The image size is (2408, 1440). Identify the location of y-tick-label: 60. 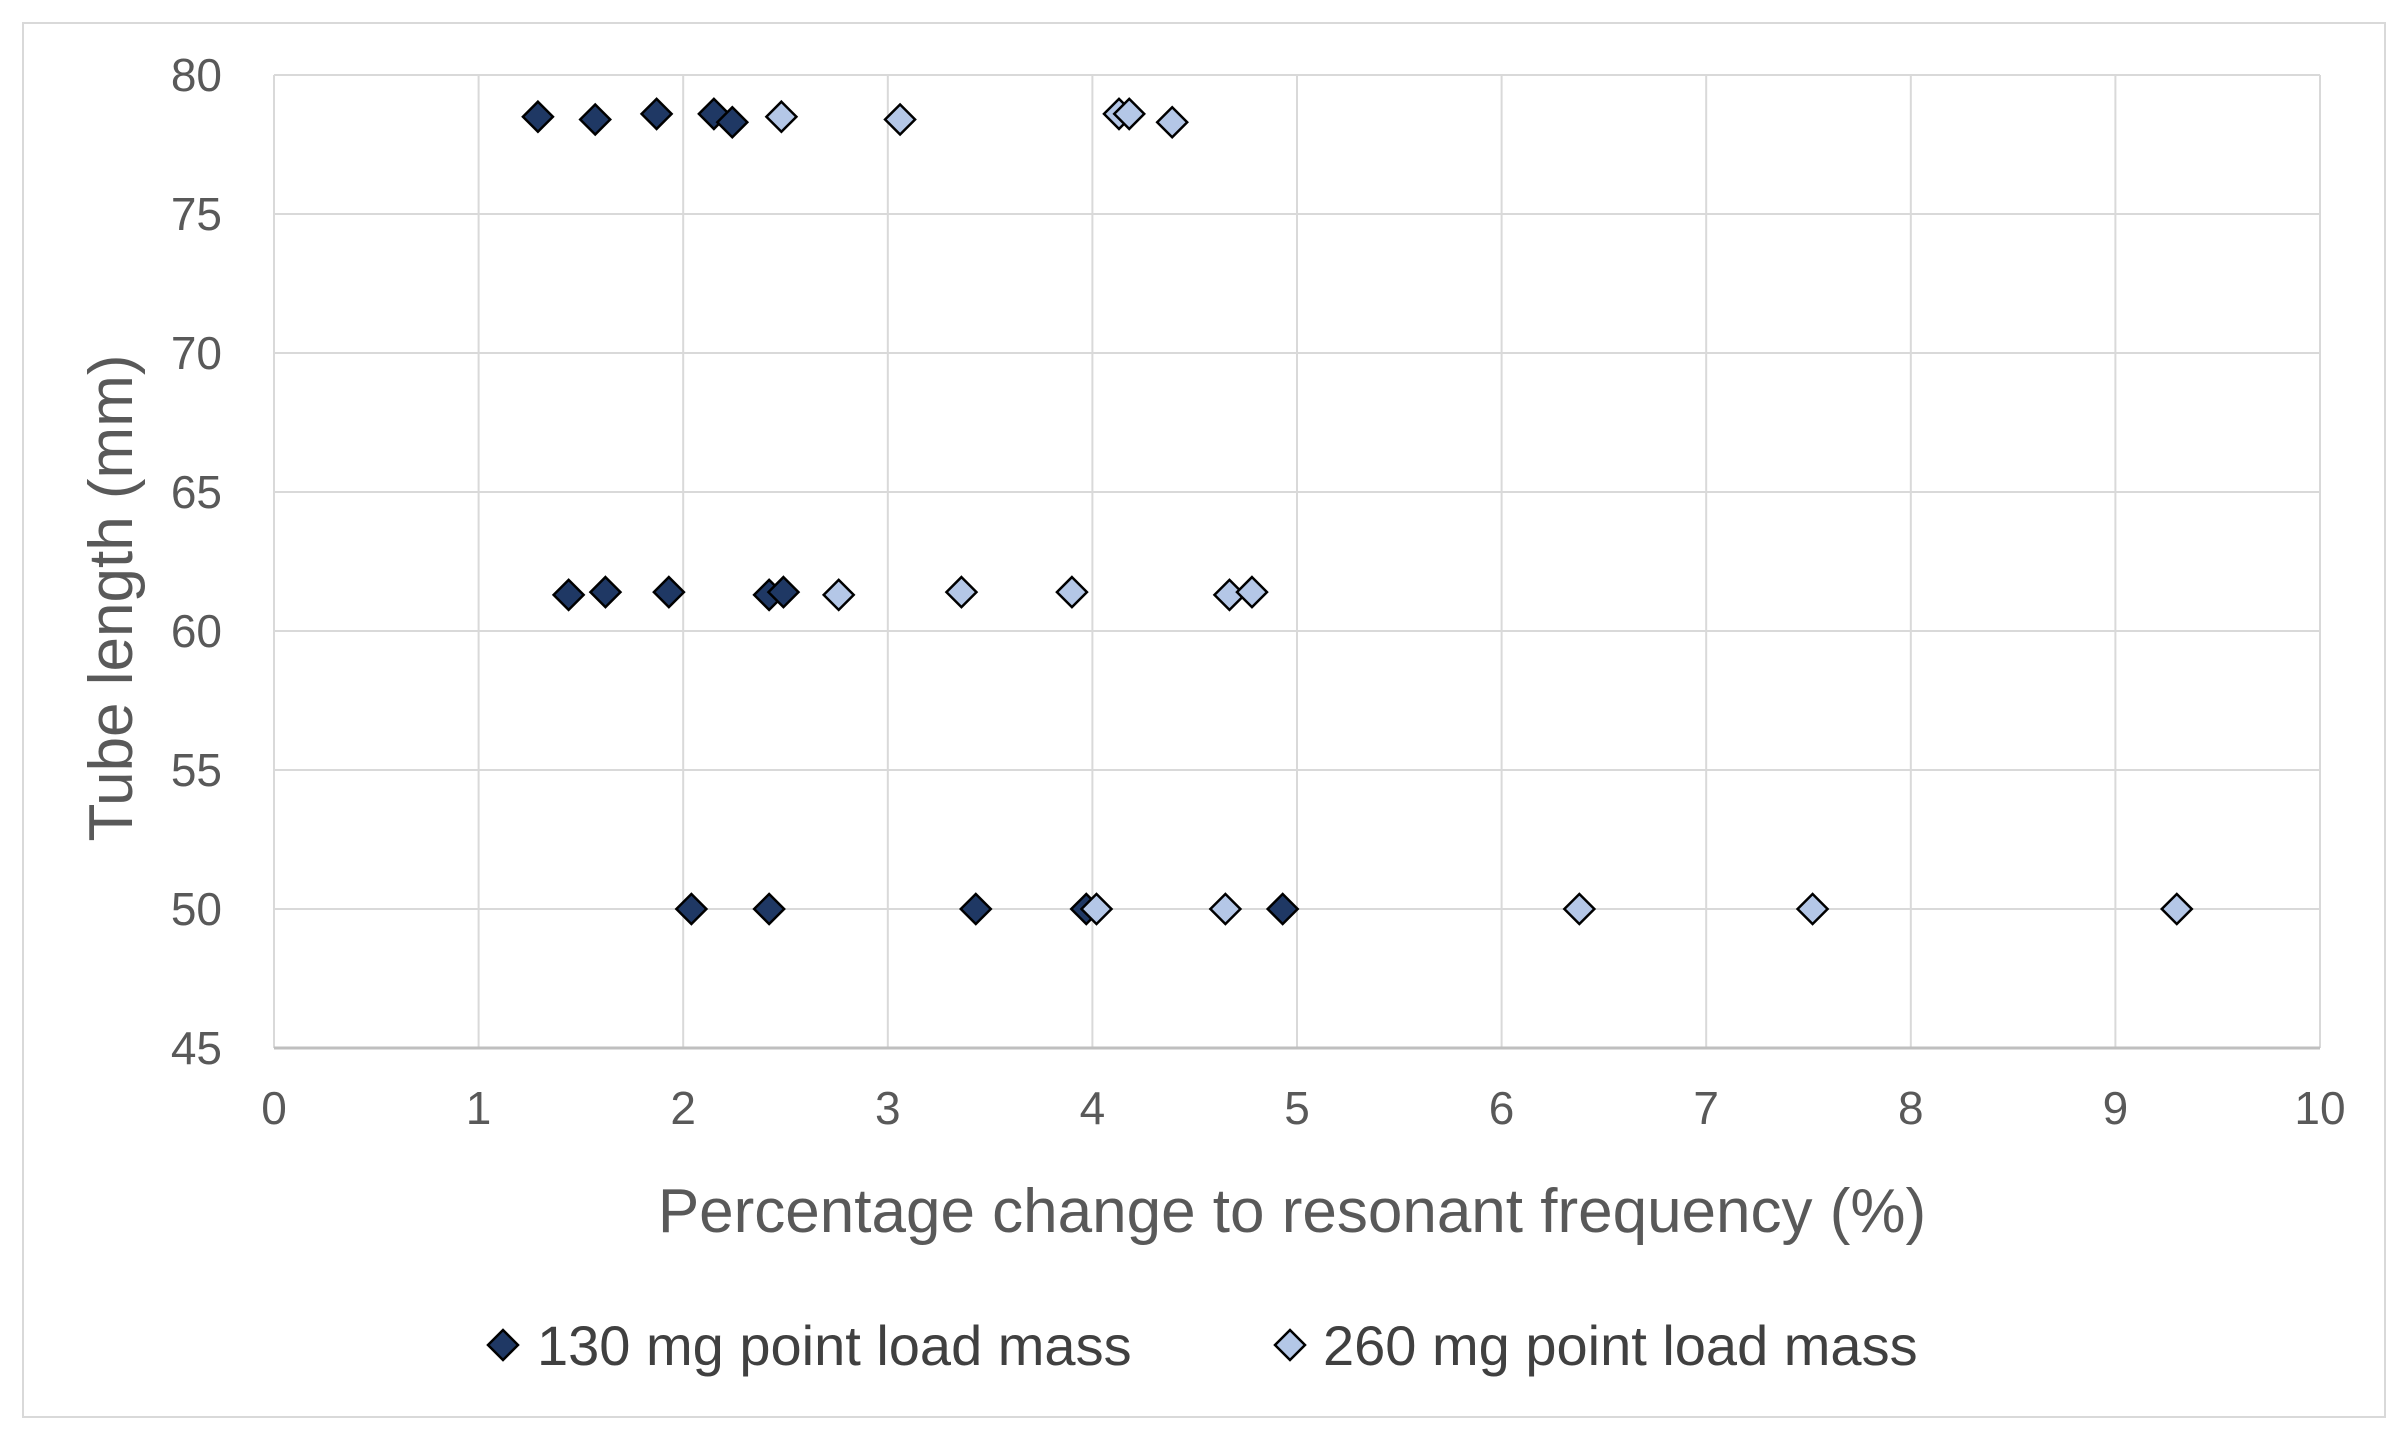
(196, 631).